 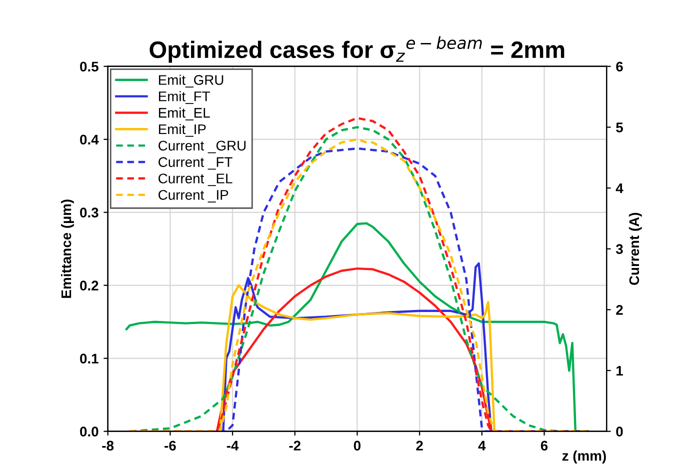 I want to click on y-tick-label: 0.2, so click(x=89, y=285).